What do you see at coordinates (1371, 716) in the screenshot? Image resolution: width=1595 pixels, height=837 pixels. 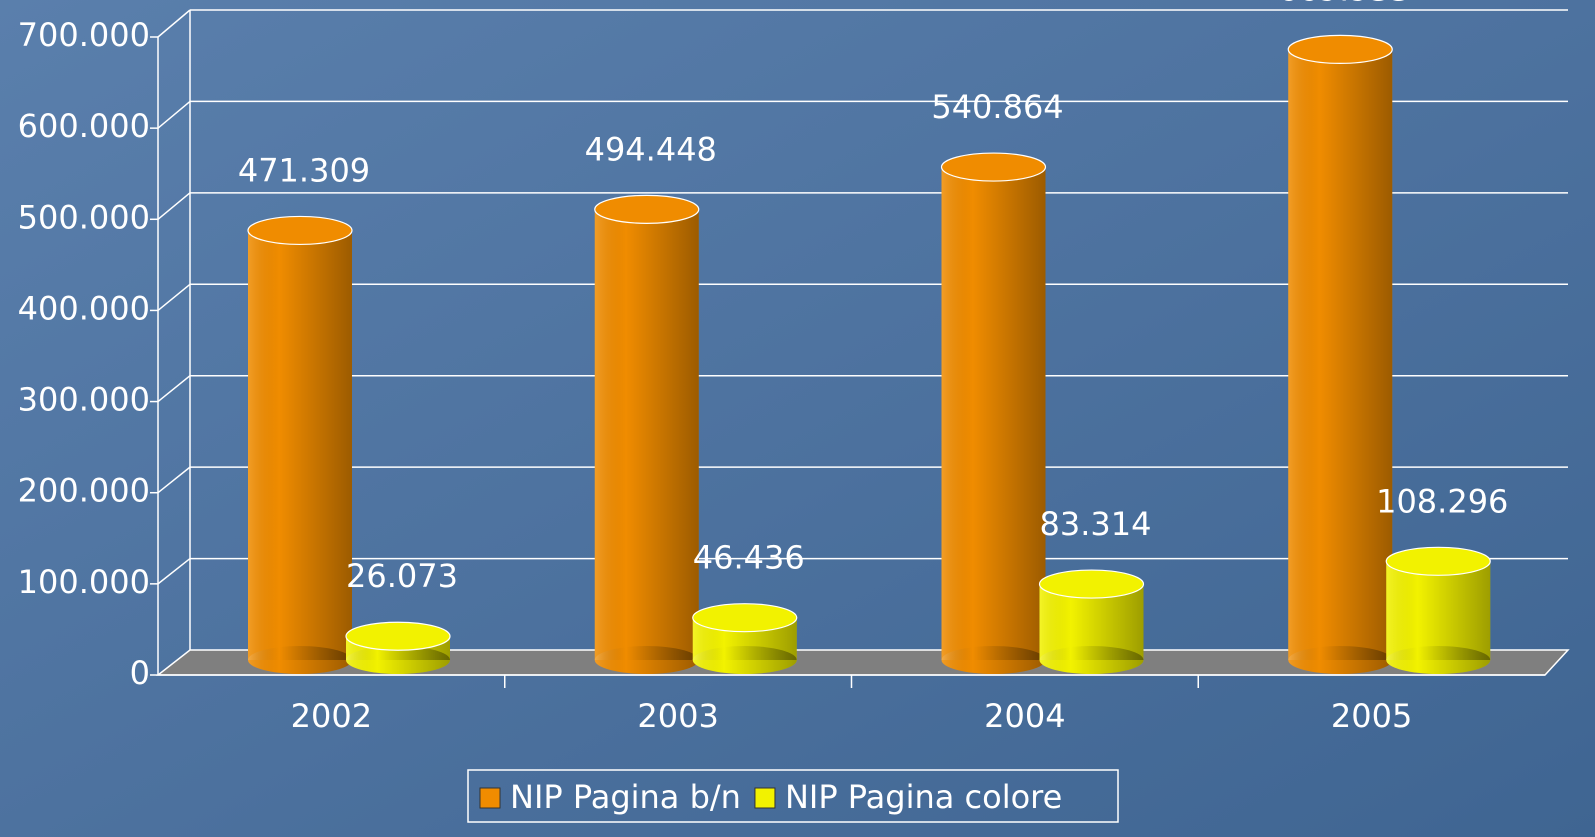 I see `x-tick-label: 2005` at bounding box center [1371, 716].